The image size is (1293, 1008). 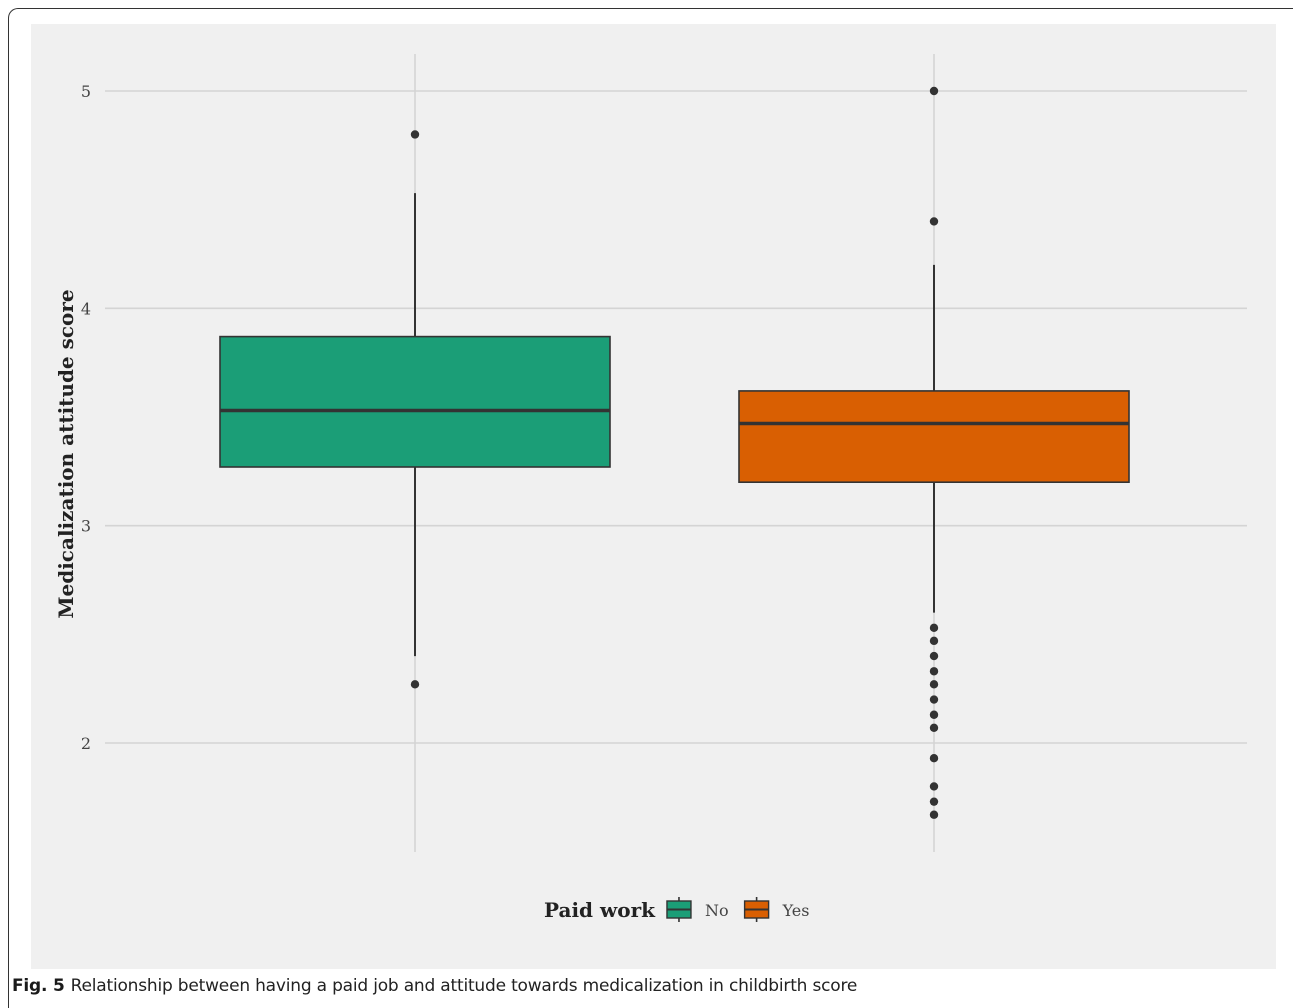 What do you see at coordinates (697, 909) in the screenshot?
I see `legend-key-no: No` at bounding box center [697, 909].